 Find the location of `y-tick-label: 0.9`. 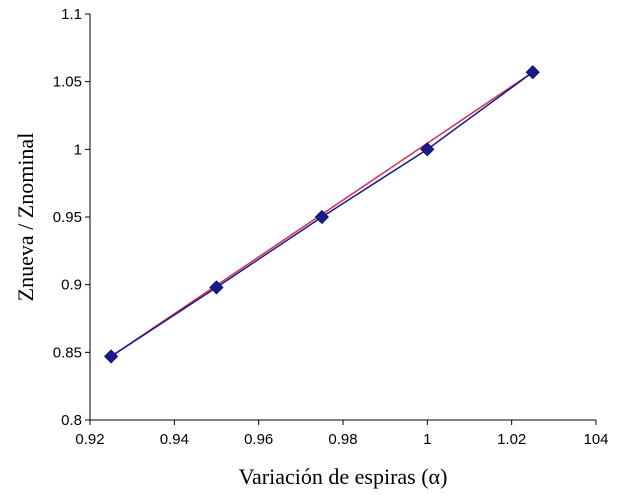

y-tick-label: 0.9 is located at coordinates (71, 285).